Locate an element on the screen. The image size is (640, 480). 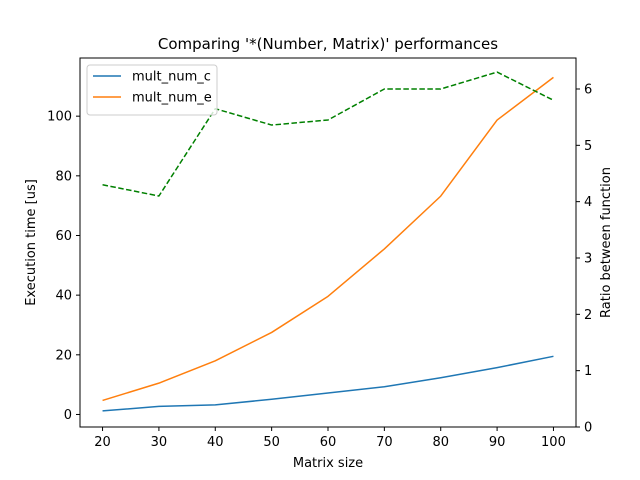
x-tick-label: 70 is located at coordinates (384, 442).